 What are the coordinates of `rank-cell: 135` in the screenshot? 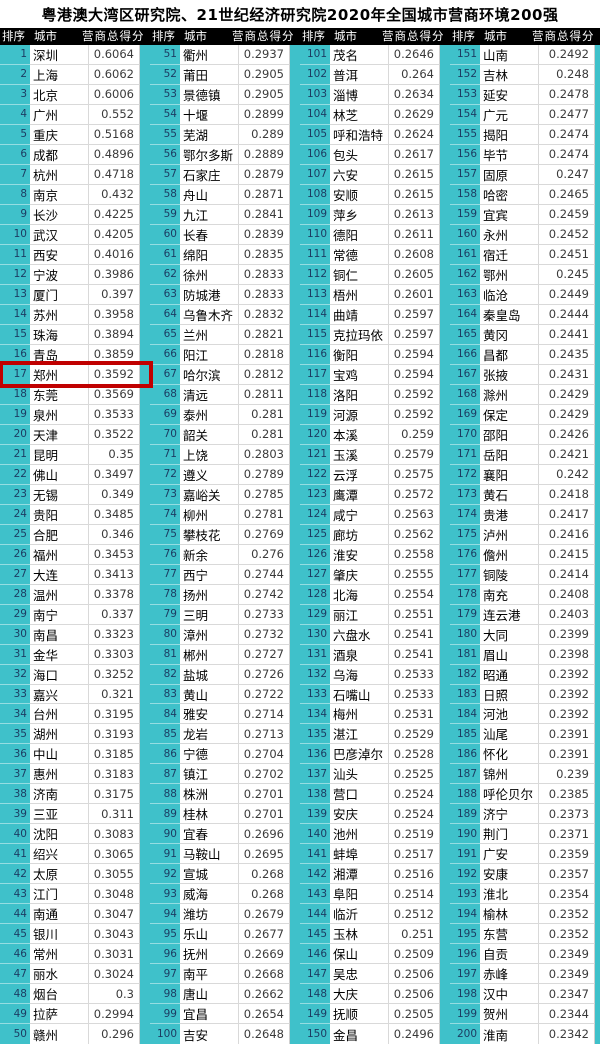 It's located at (315, 734).